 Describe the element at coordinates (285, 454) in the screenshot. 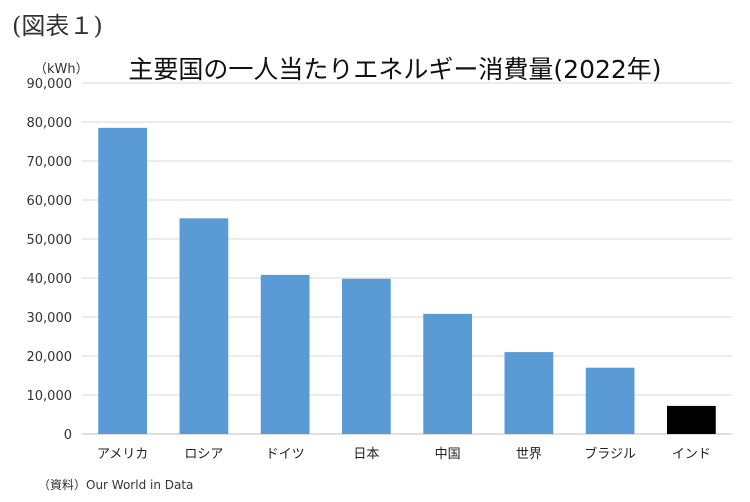

I see `category-label: ドイツ` at that location.